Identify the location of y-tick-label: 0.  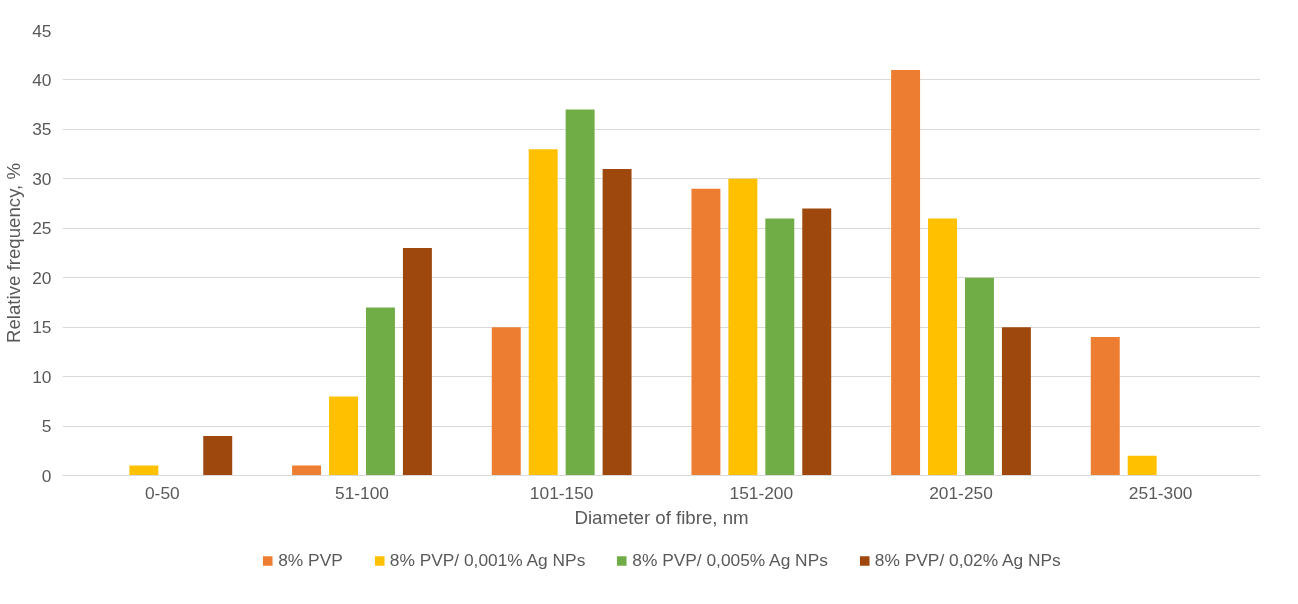
(46, 475).